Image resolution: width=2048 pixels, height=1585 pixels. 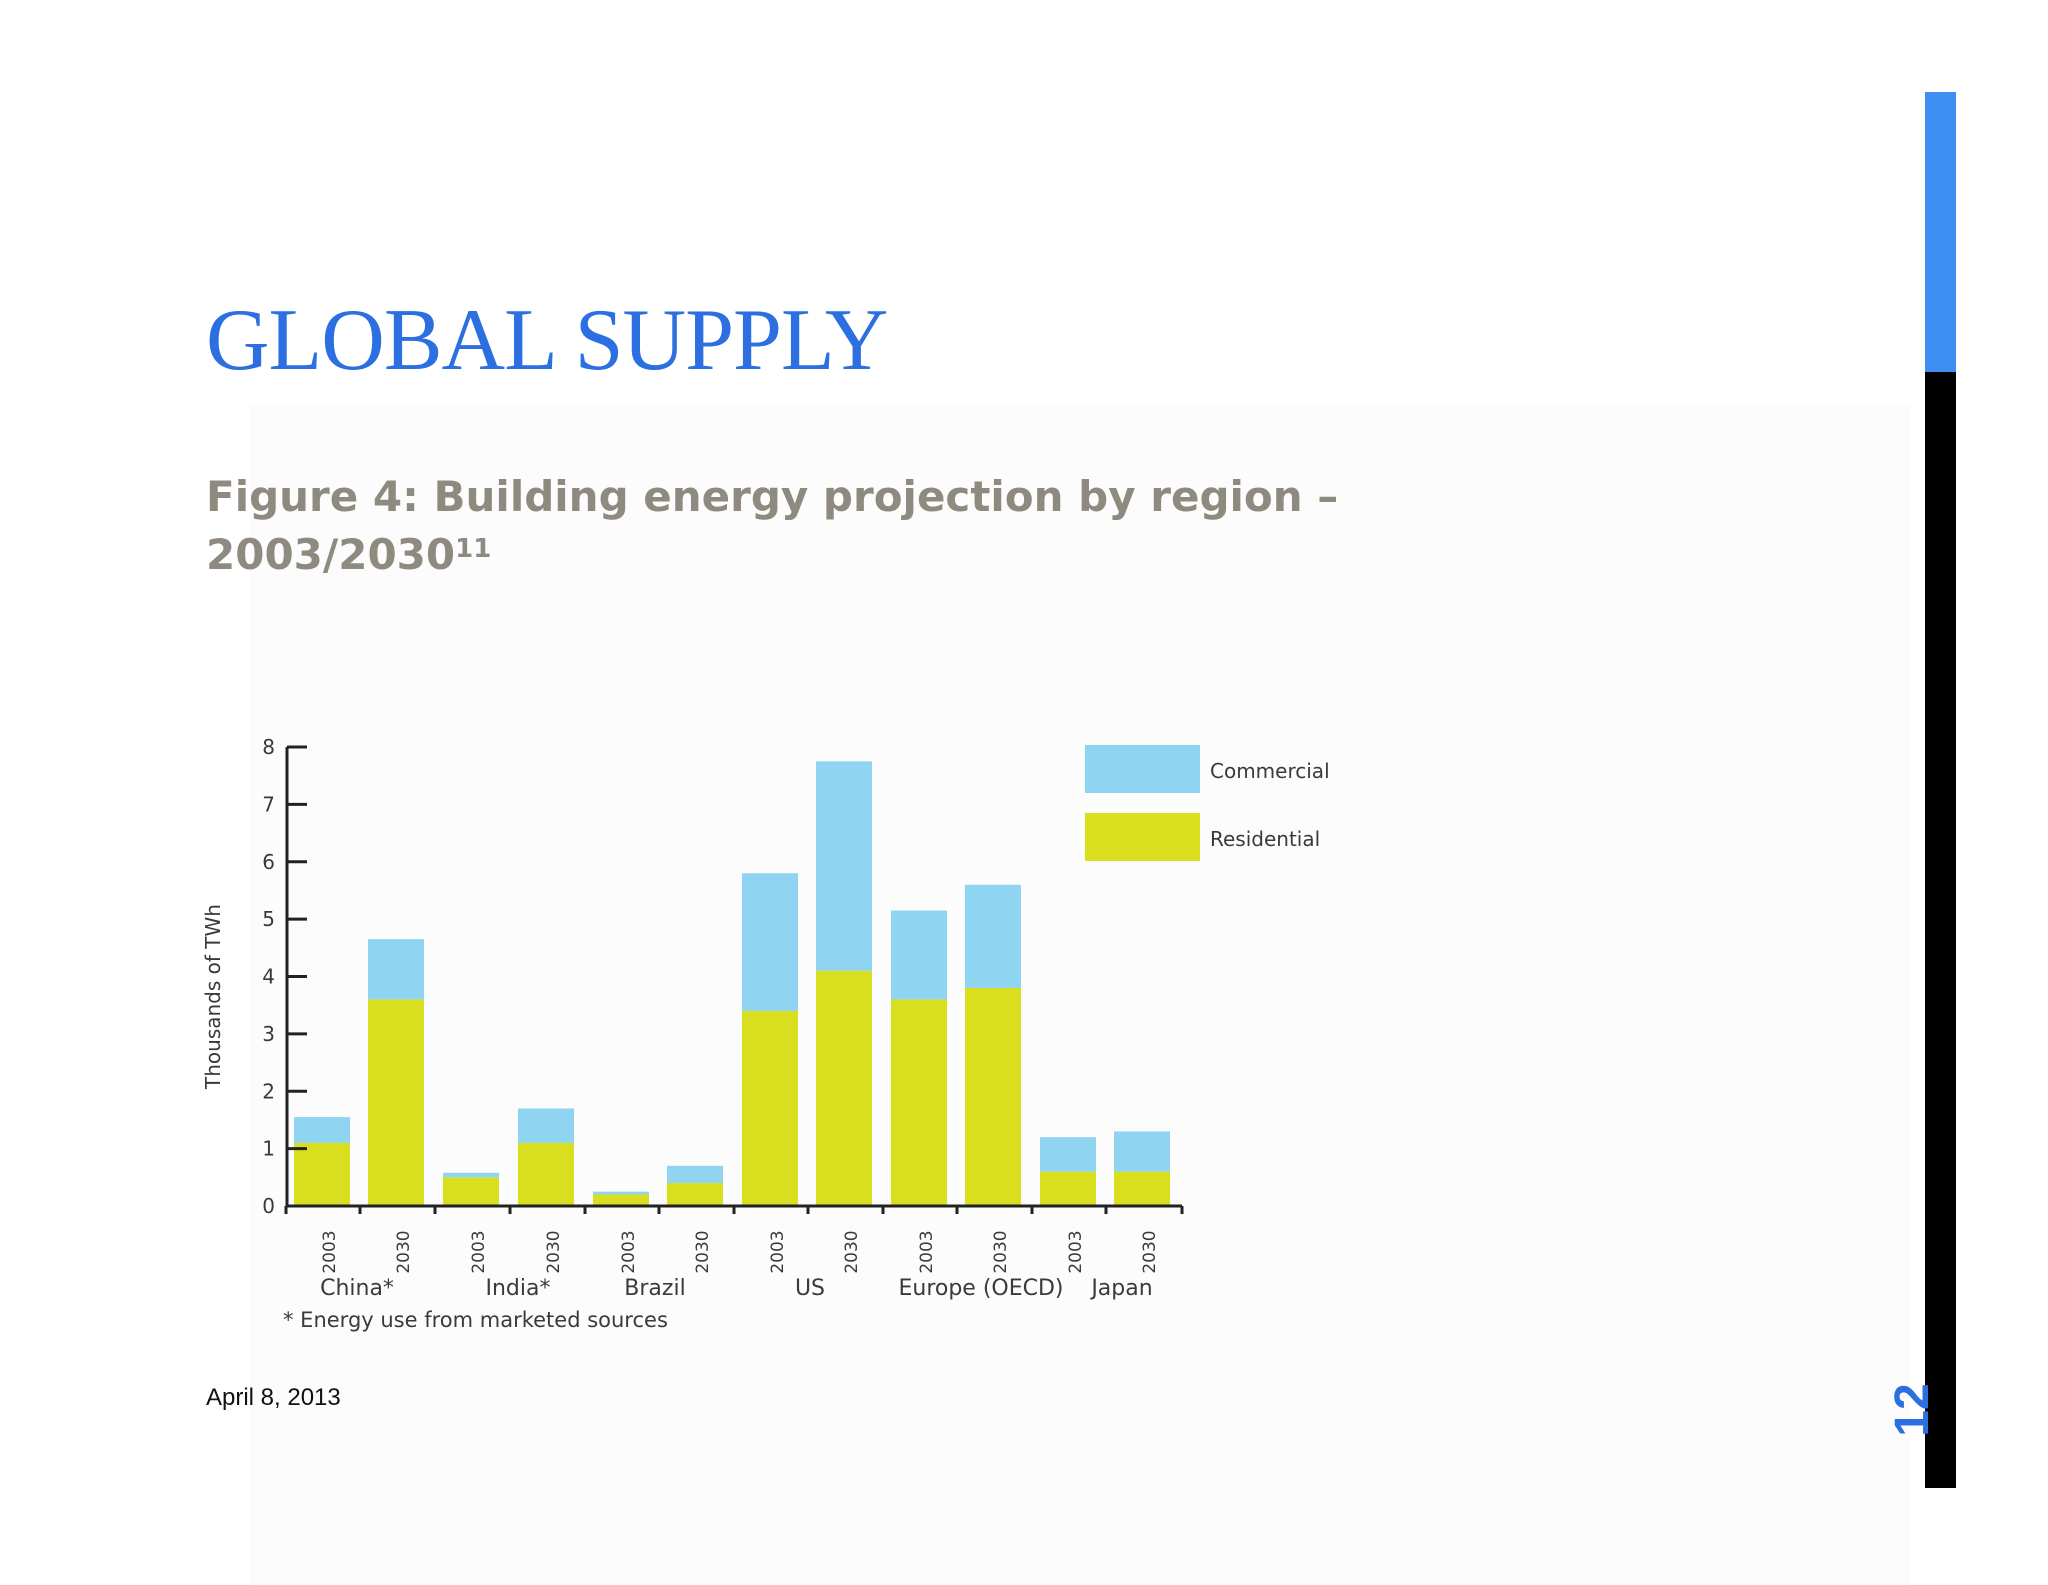 What do you see at coordinates (1270, 771) in the screenshot?
I see `legend-label: Commercial` at bounding box center [1270, 771].